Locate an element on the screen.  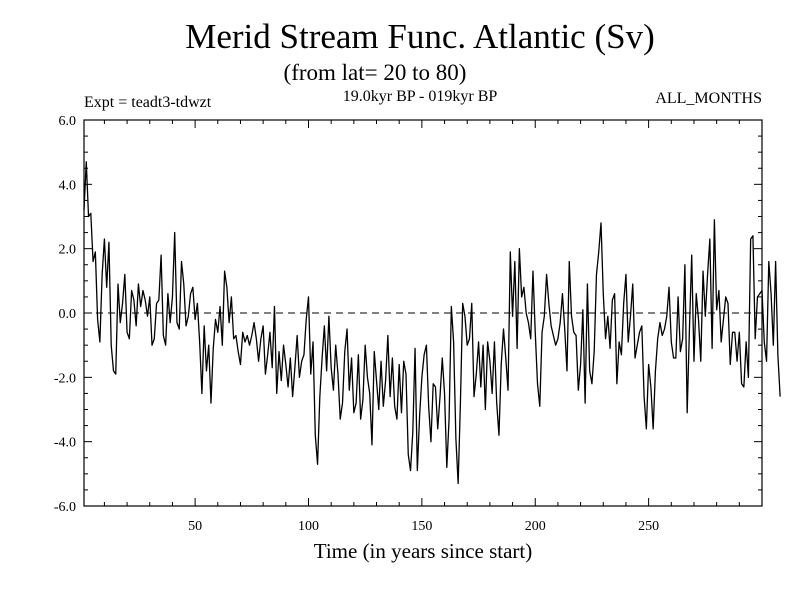
experiment-label: Expt = teadt3-tdwzt is located at coordinates (148, 102).